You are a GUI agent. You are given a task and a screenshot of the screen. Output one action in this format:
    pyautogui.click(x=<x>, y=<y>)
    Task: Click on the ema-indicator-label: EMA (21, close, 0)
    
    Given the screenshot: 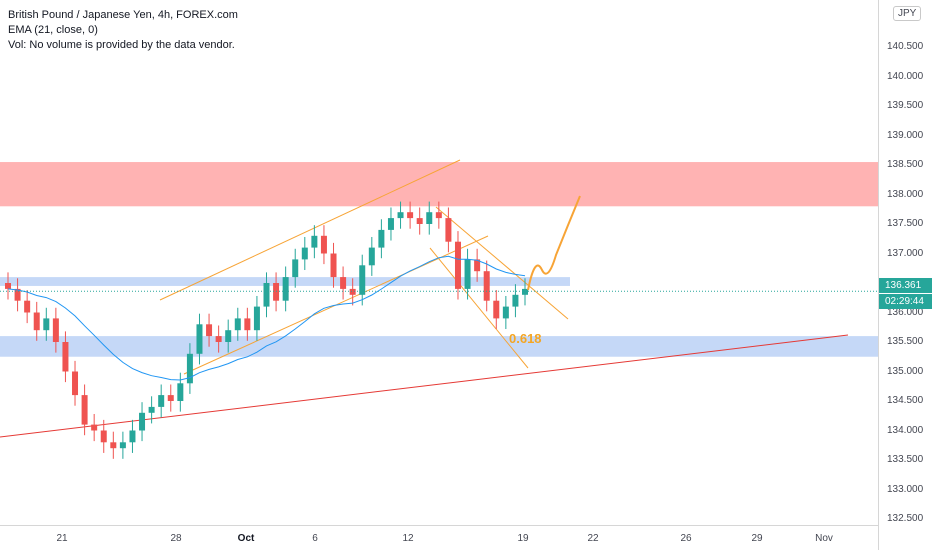 What is the action you would take?
    pyautogui.click(x=53, y=30)
    